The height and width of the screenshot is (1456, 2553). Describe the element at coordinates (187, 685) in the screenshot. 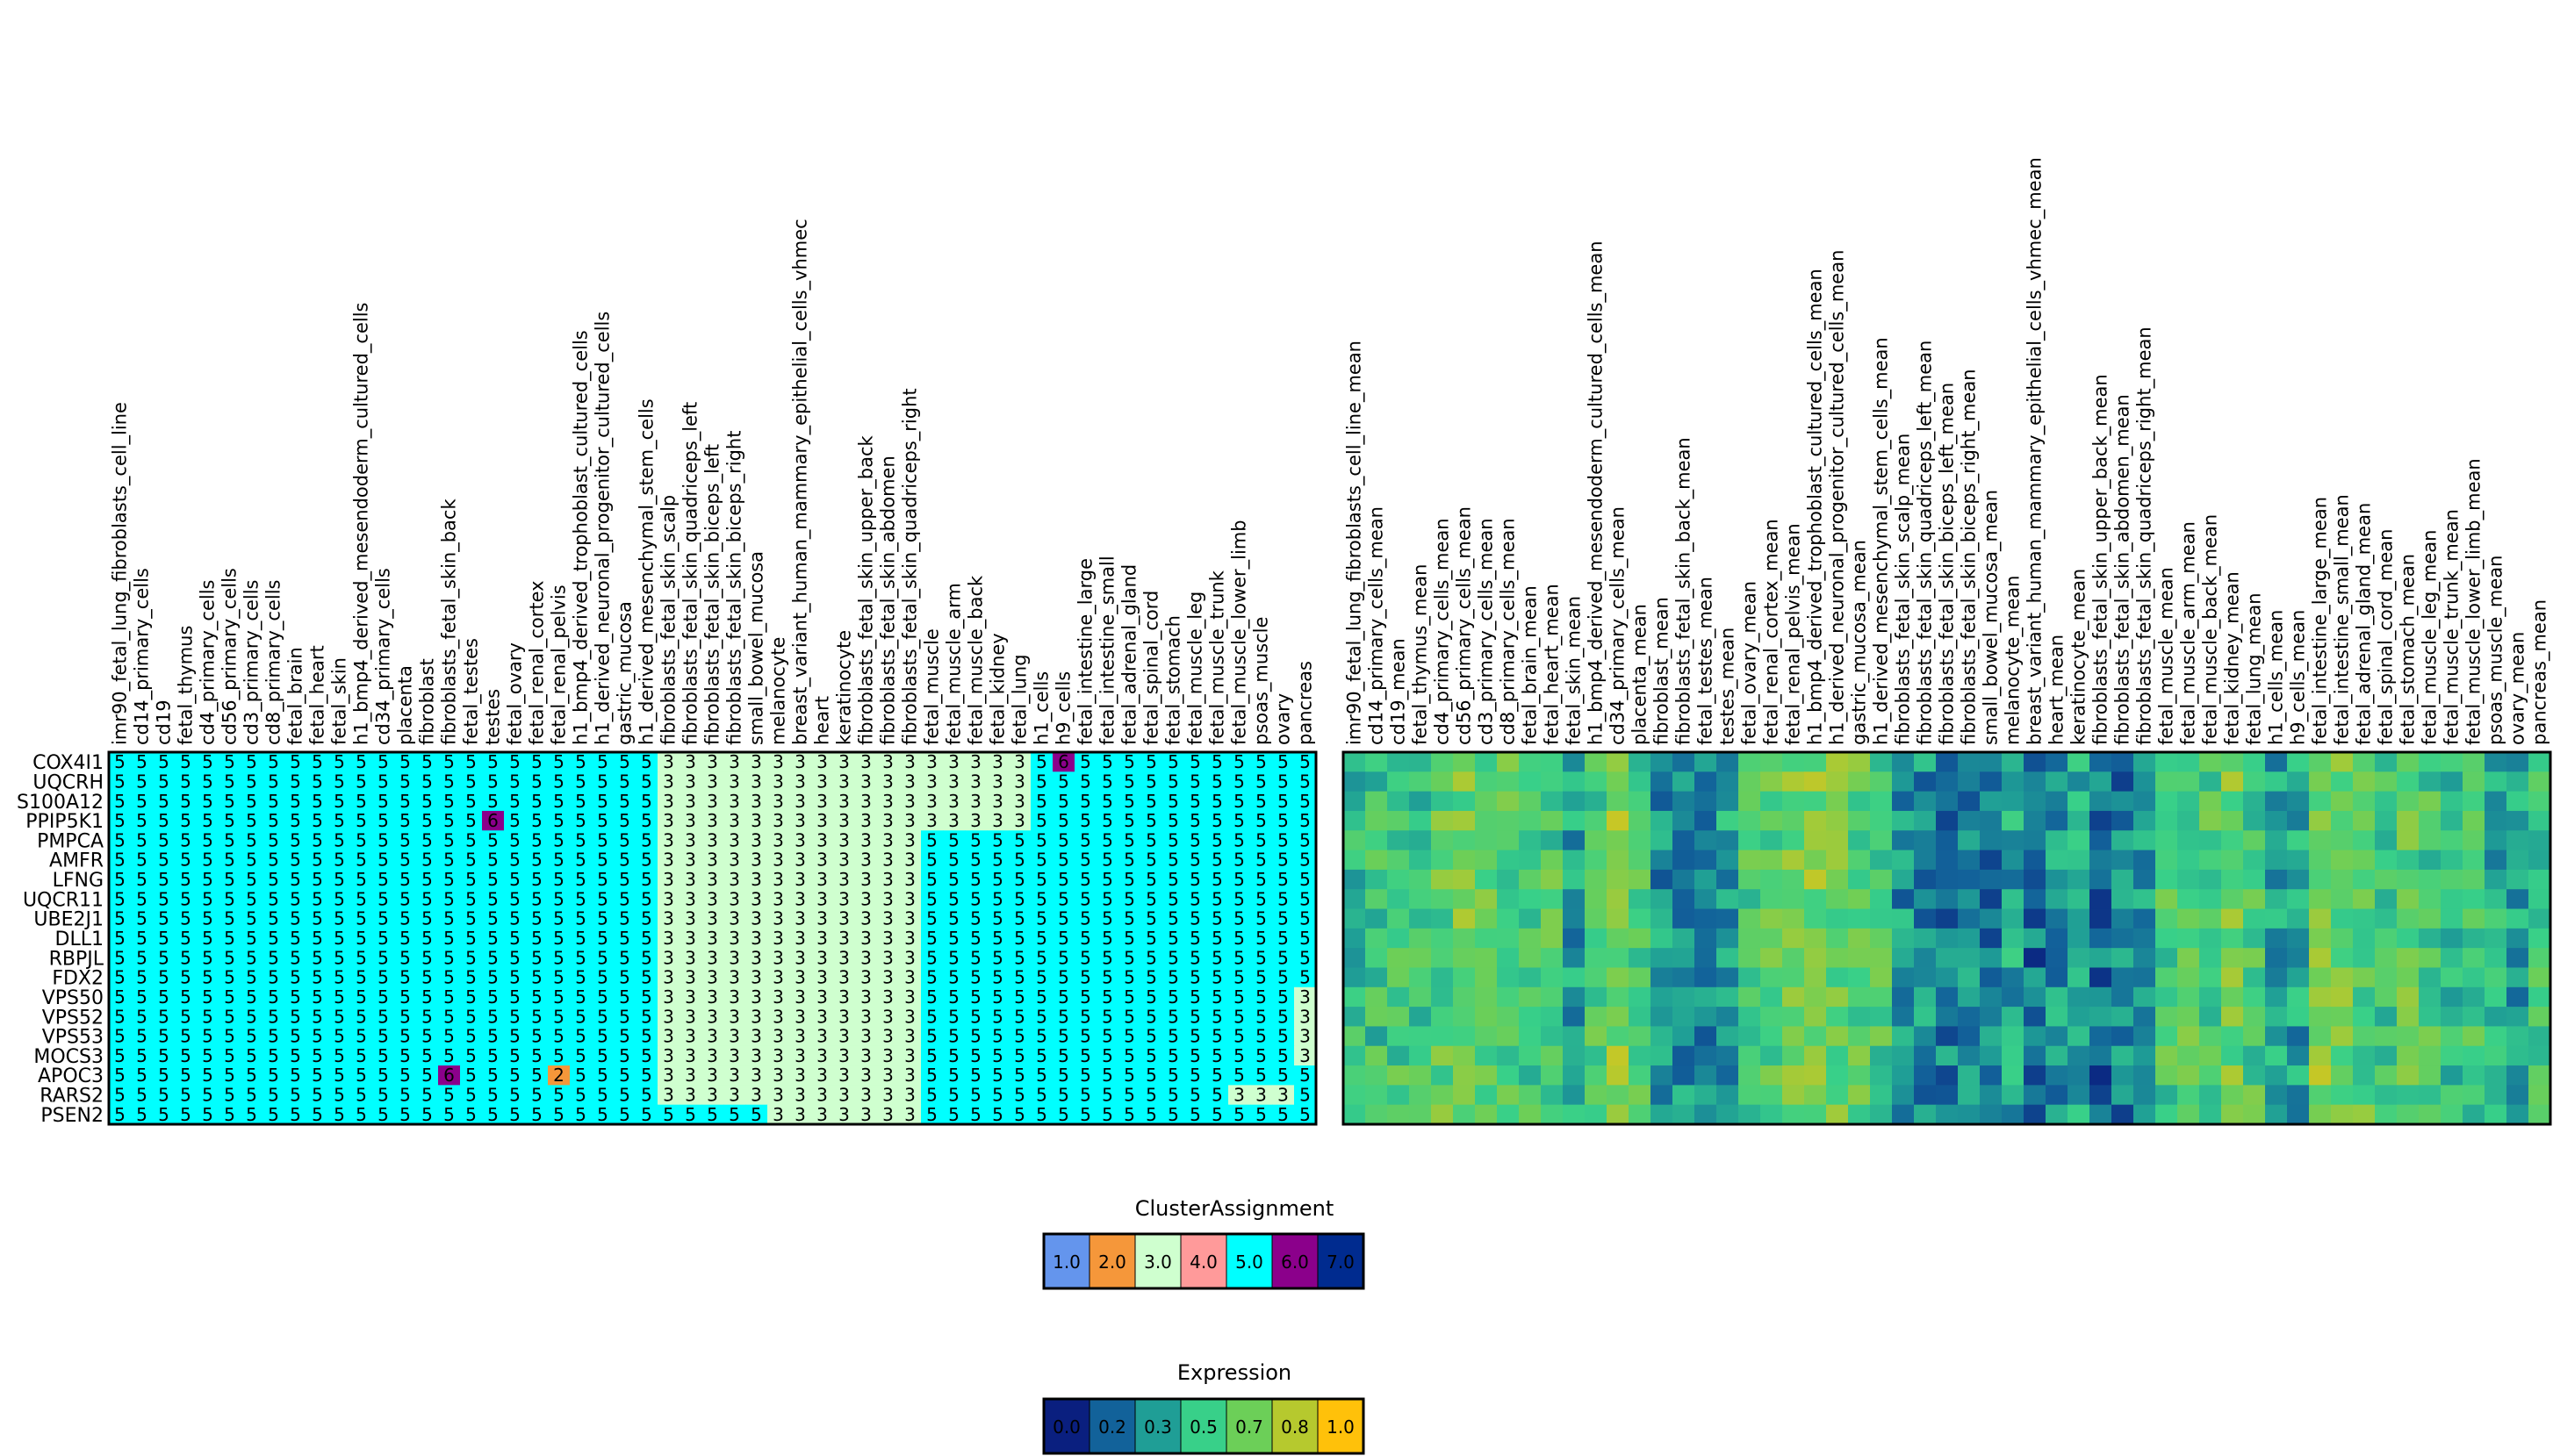

I see `column-label: fetal_thymus` at that location.